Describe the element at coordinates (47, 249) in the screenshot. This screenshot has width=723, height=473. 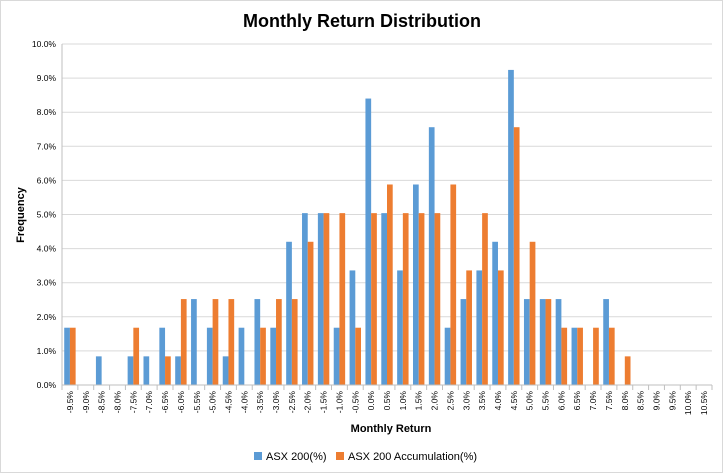
I see `y-tick-label: 4.0%` at that location.